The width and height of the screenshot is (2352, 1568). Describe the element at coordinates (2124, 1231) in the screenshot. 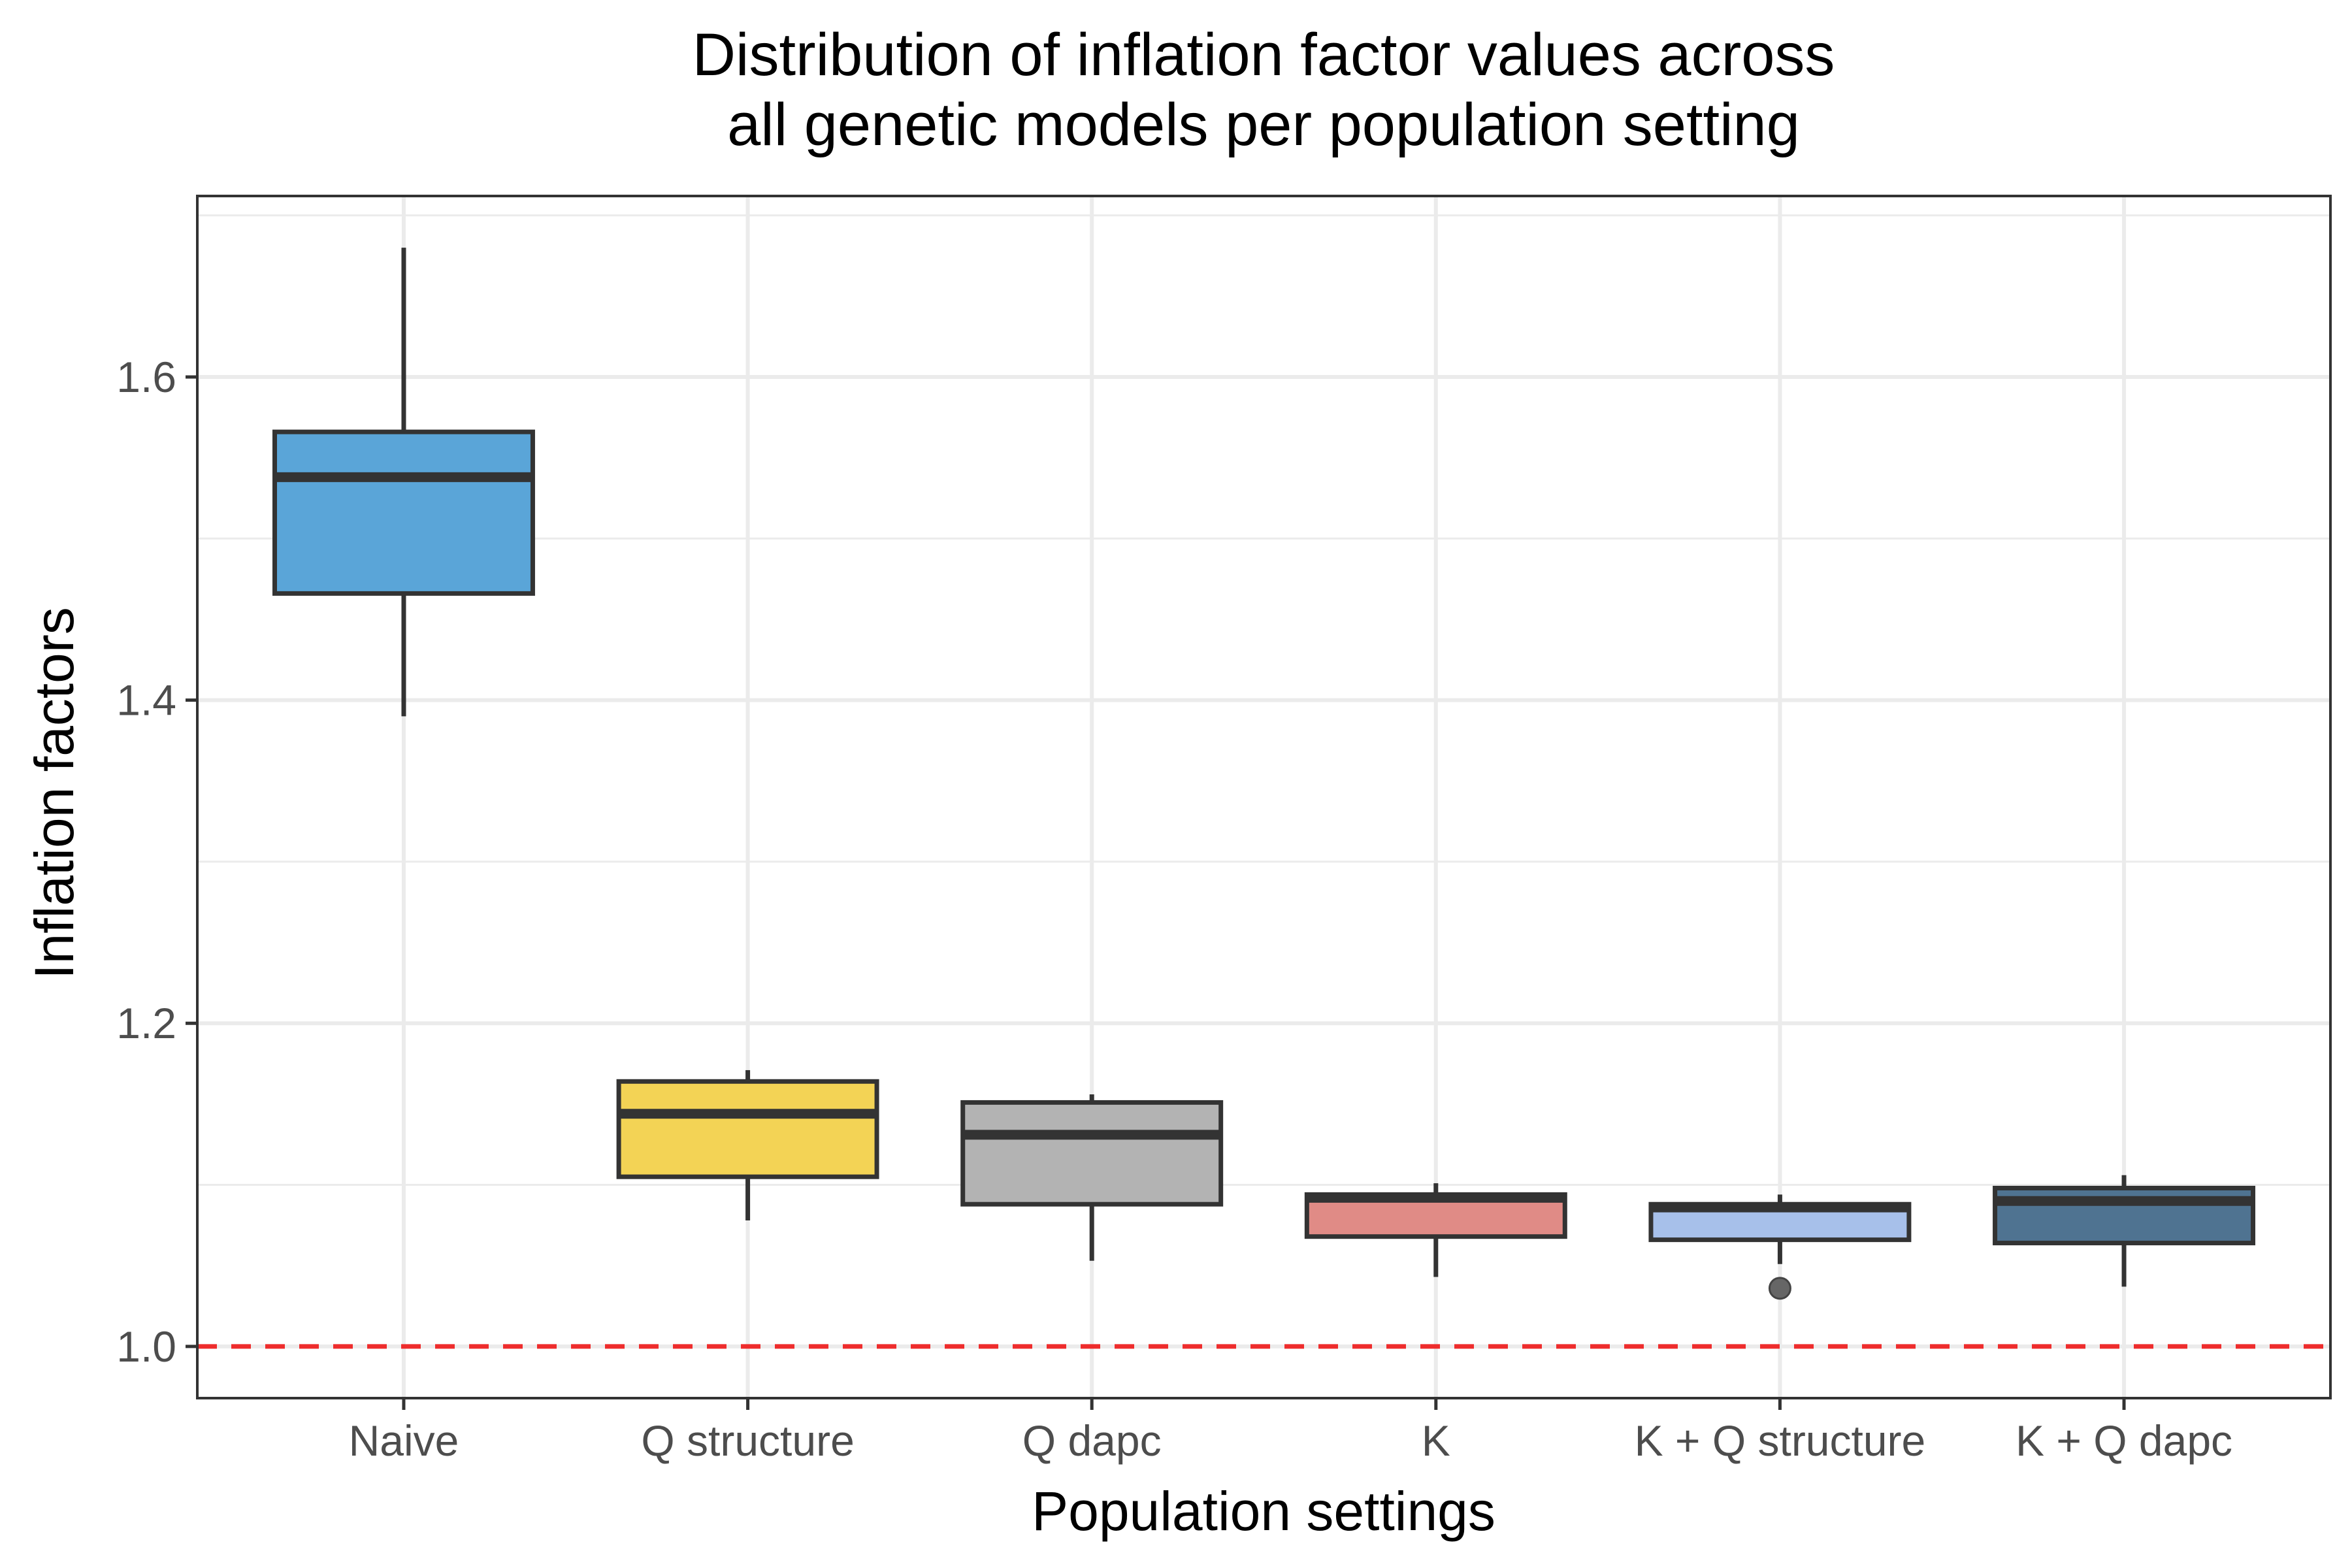

I see `box-k-q-dapc` at that location.